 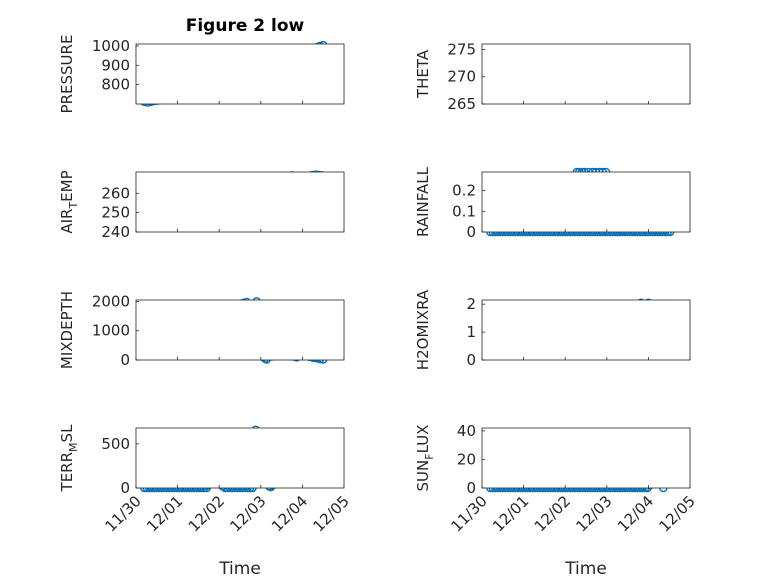 What do you see at coordinates (115, 65) in the screenshot?
I see `y-tick-label: 900` at bounding box center [115, 65].